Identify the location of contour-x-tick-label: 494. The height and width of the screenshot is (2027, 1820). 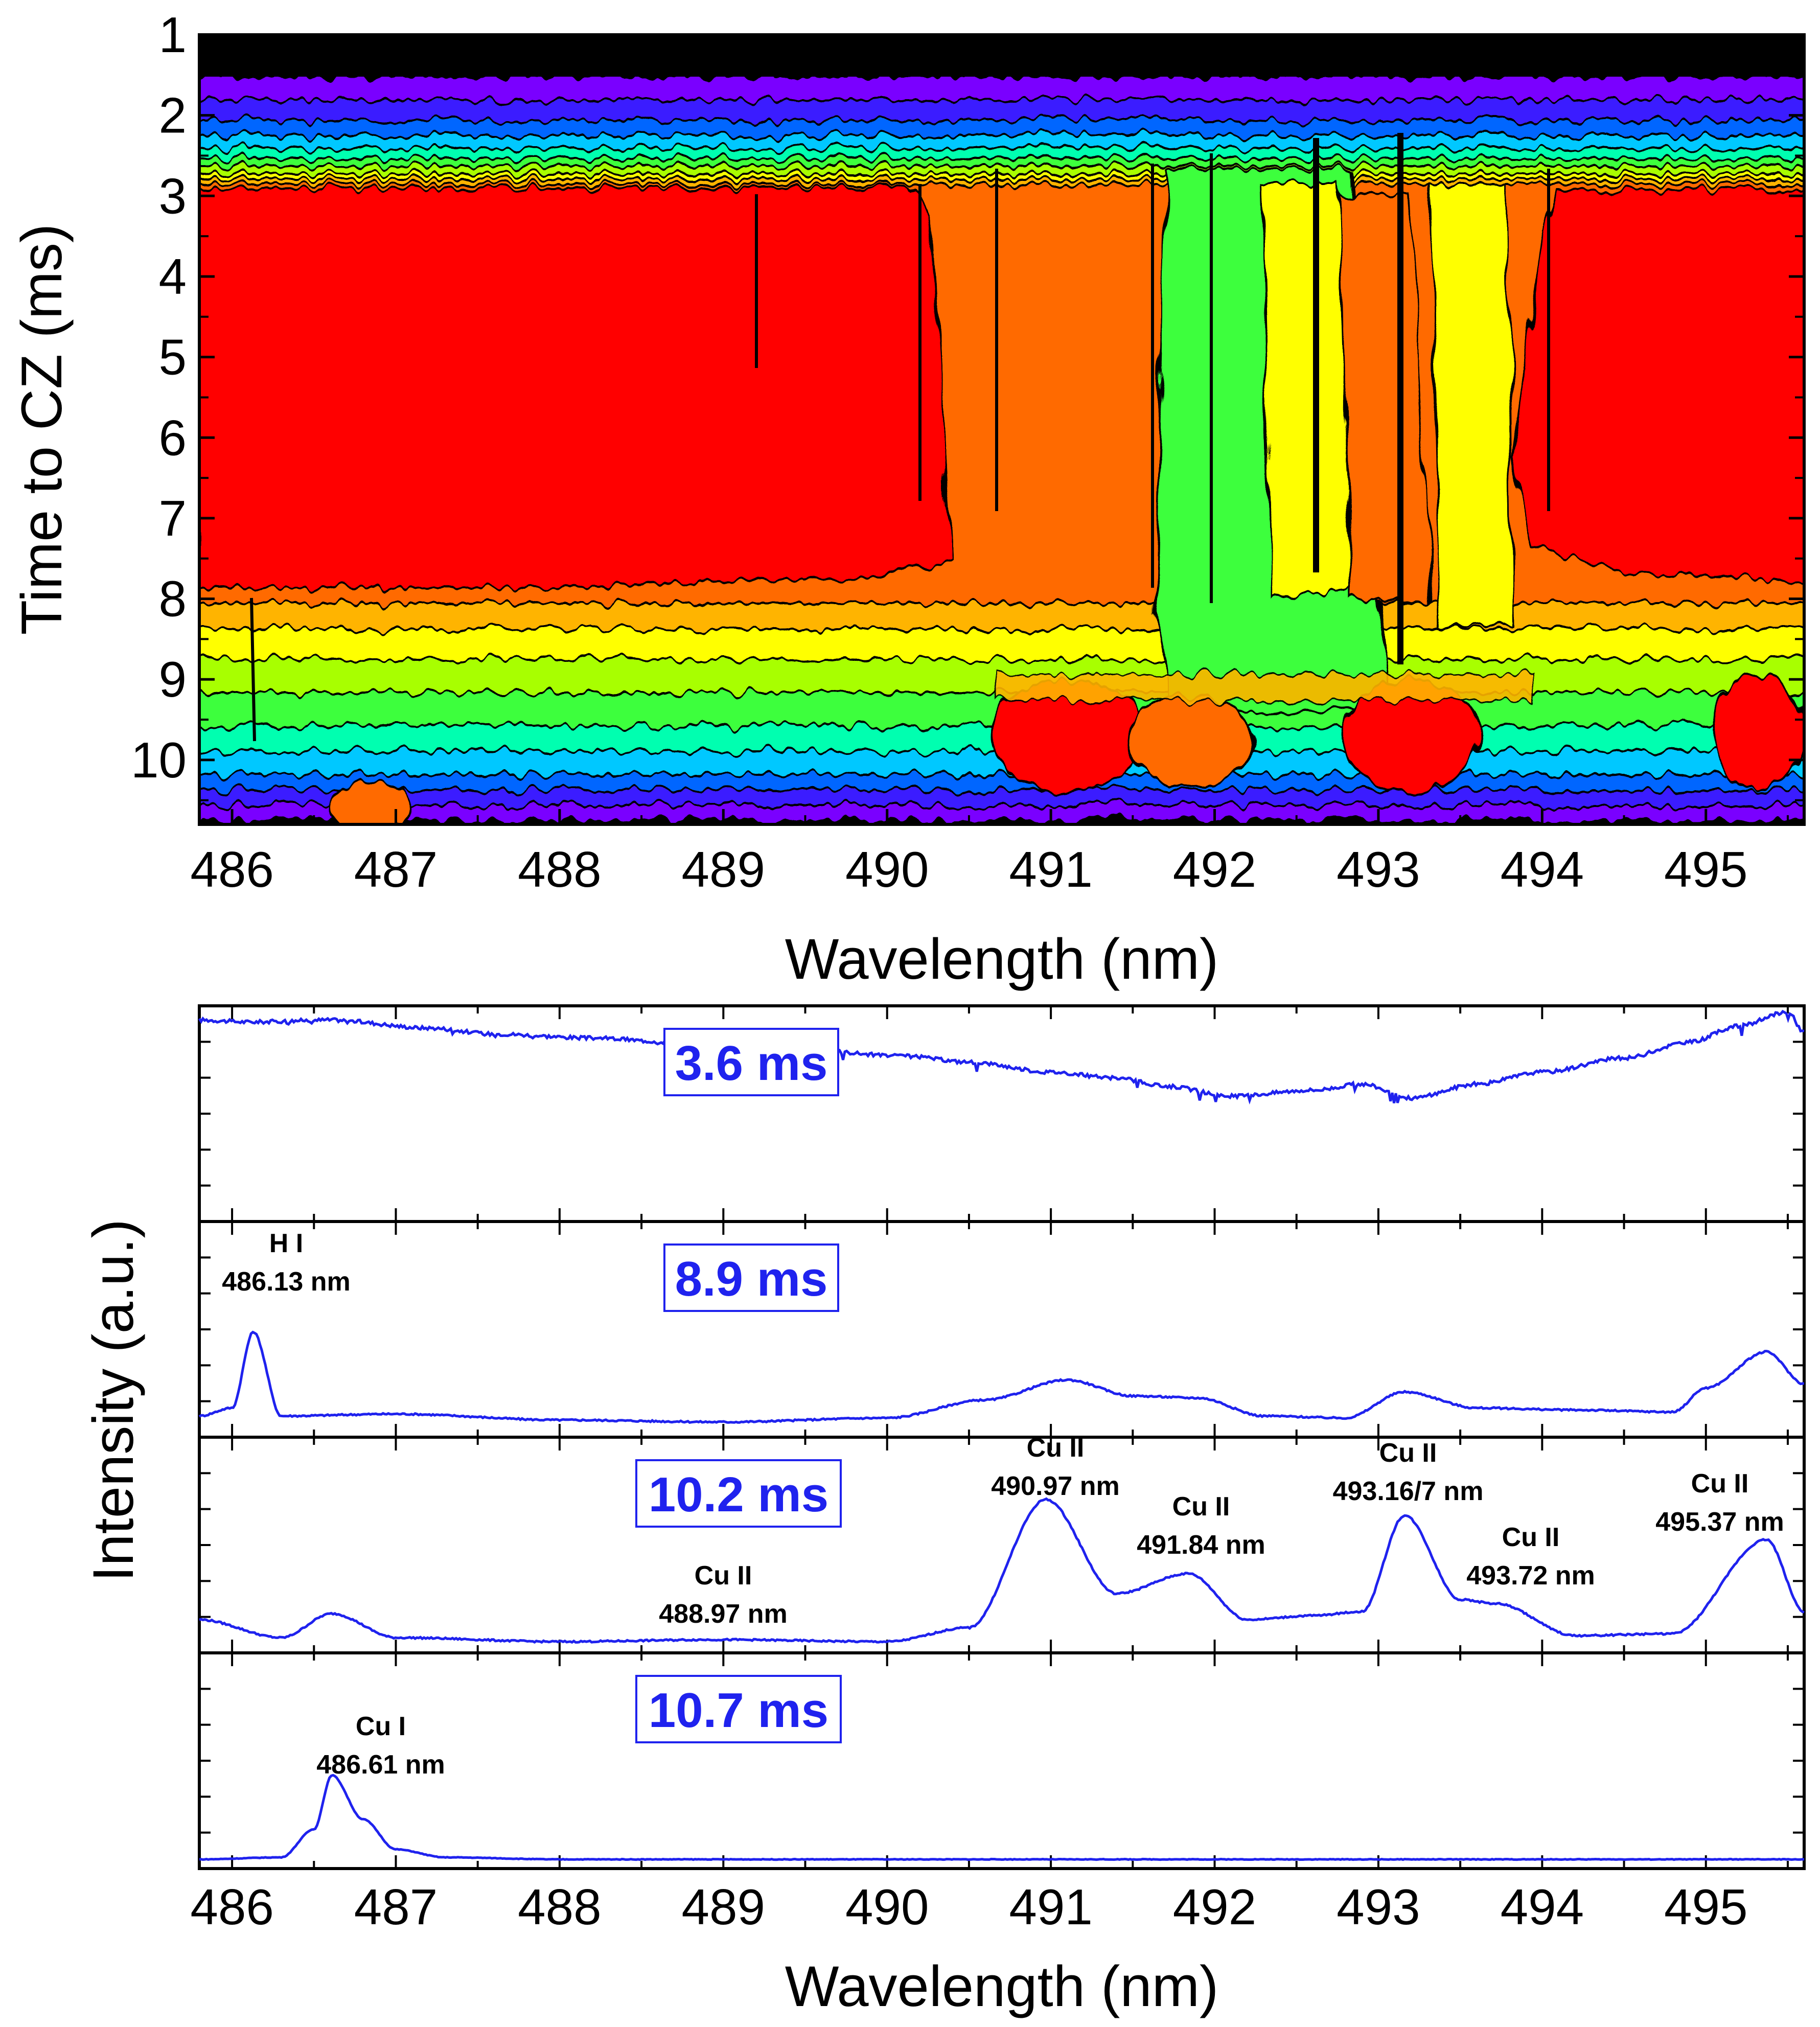
(1542, 869).